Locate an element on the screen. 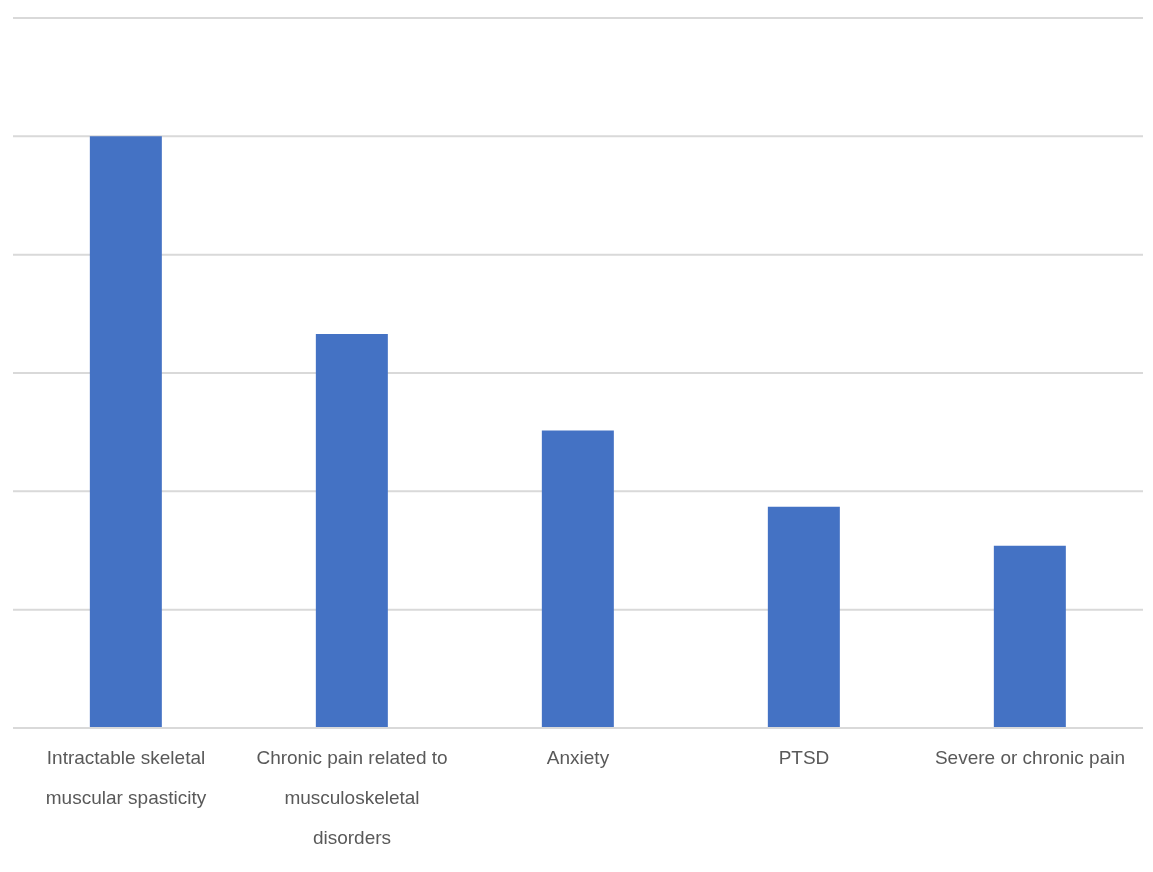 Image resolution: width=1153 pixels, height=872 pixels. x-tick-label: Chronic pain related to musculoskeletal disorders is located at coordinates (352, 797).